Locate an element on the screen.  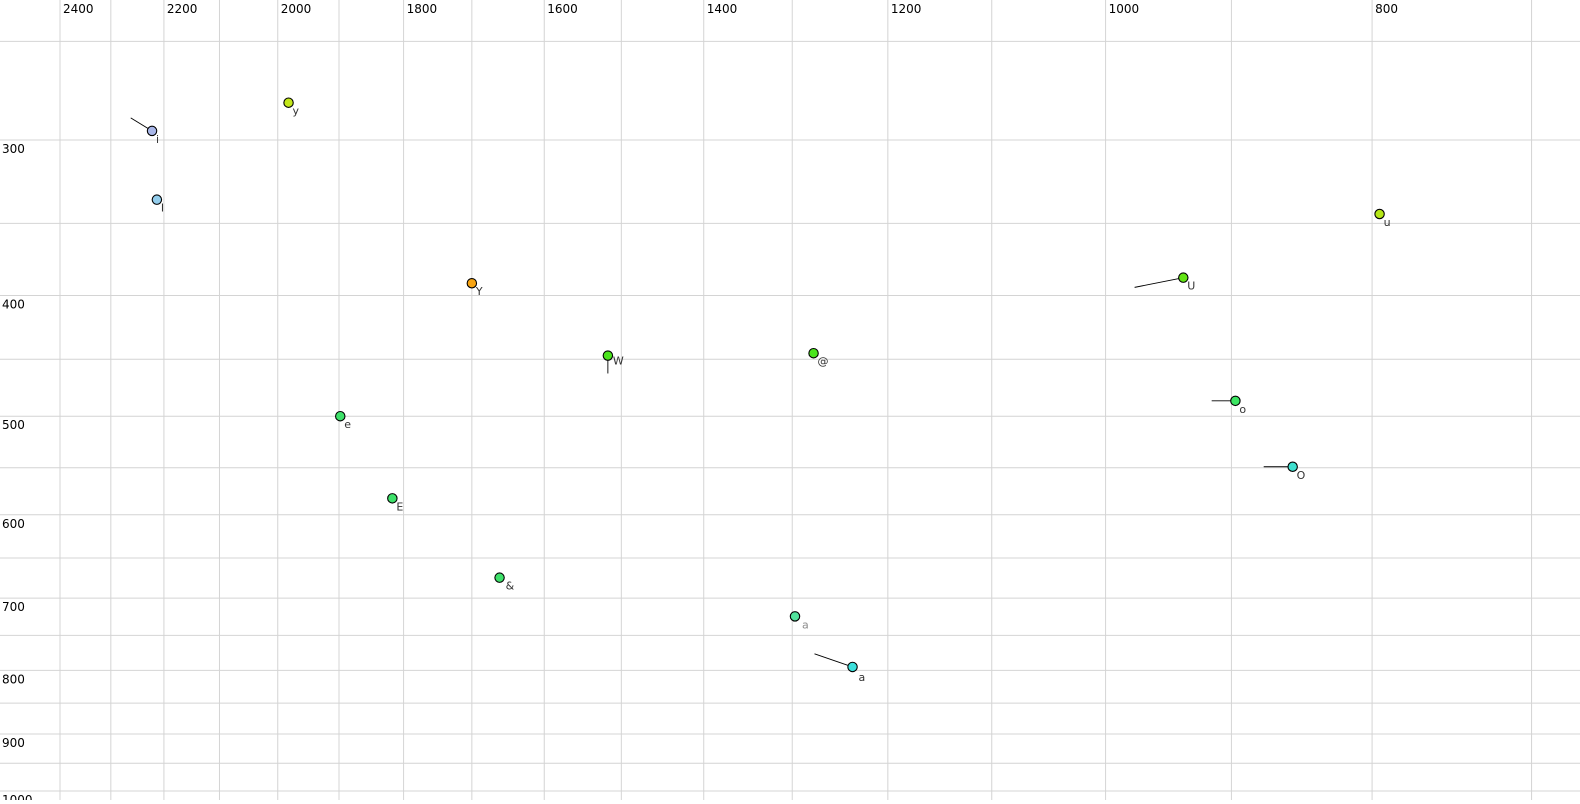
y-tick-label: 300 is located at coordinates (13, 149).